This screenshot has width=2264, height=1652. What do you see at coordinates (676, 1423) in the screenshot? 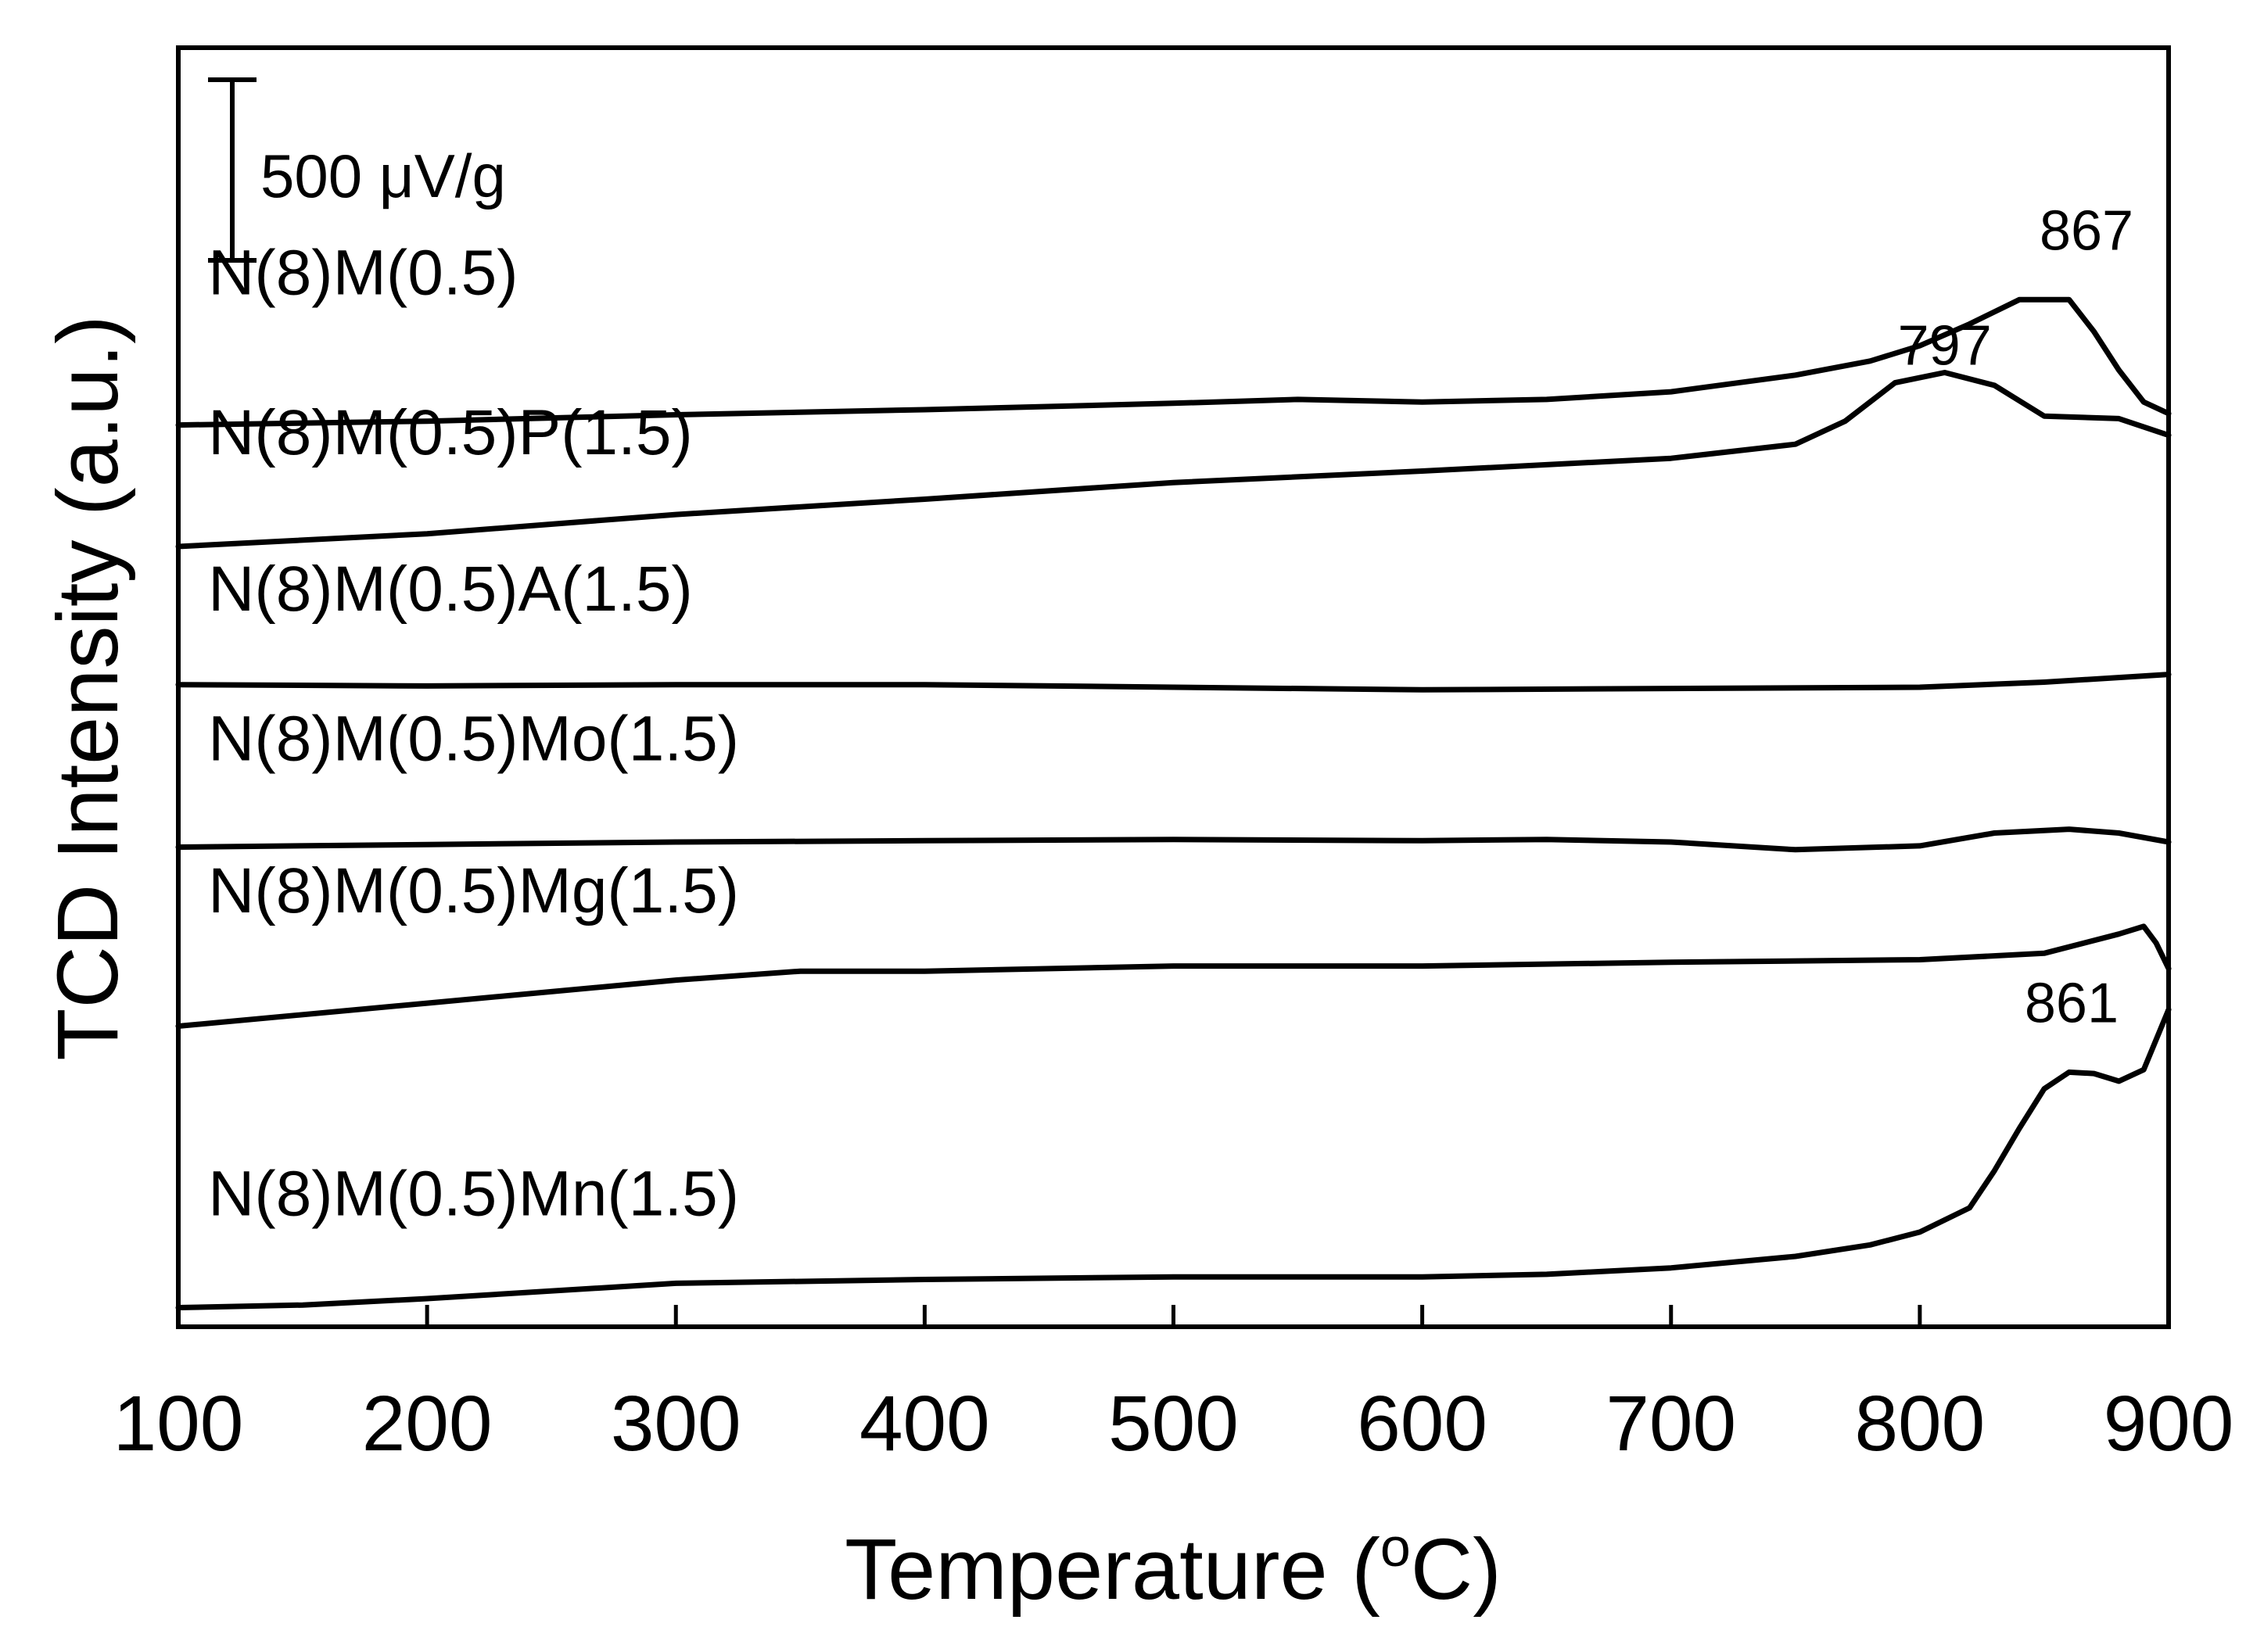
I see `x-tick-label-300: 300` at bounding box center [676, 1423].